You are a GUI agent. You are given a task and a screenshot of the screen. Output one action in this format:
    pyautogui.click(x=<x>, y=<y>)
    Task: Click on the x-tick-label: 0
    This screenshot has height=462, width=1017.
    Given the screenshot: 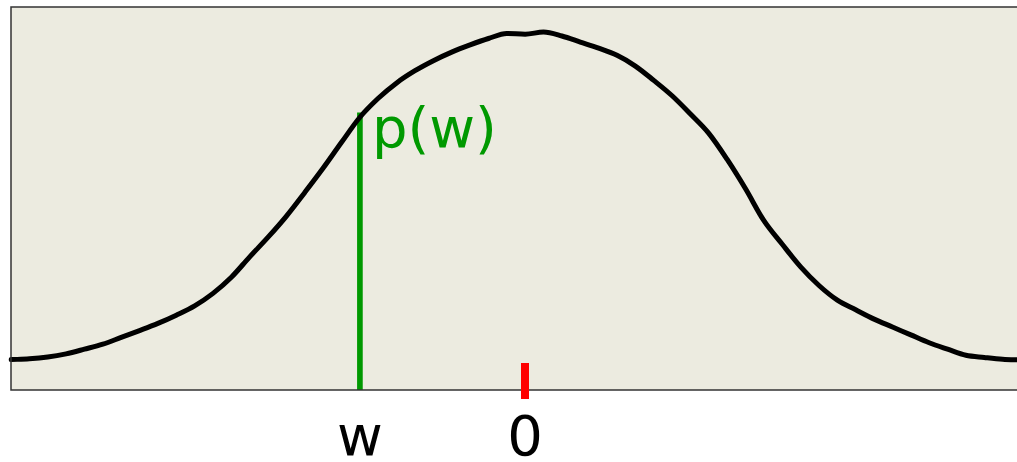 What is the action you would take?
    pyautogui.click(x=525, y=432)
    